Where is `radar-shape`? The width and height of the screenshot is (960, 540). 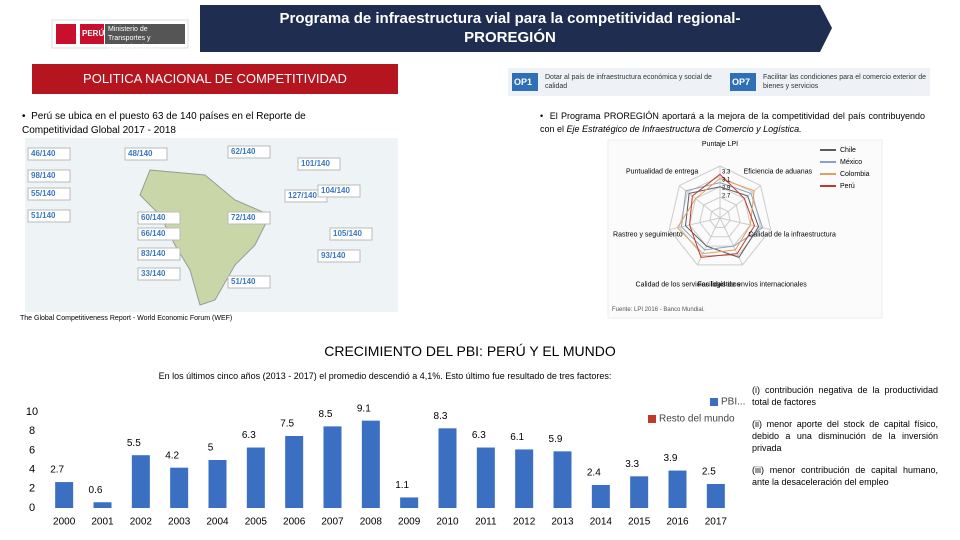
radar-shape is located at coordinates (715, 216).